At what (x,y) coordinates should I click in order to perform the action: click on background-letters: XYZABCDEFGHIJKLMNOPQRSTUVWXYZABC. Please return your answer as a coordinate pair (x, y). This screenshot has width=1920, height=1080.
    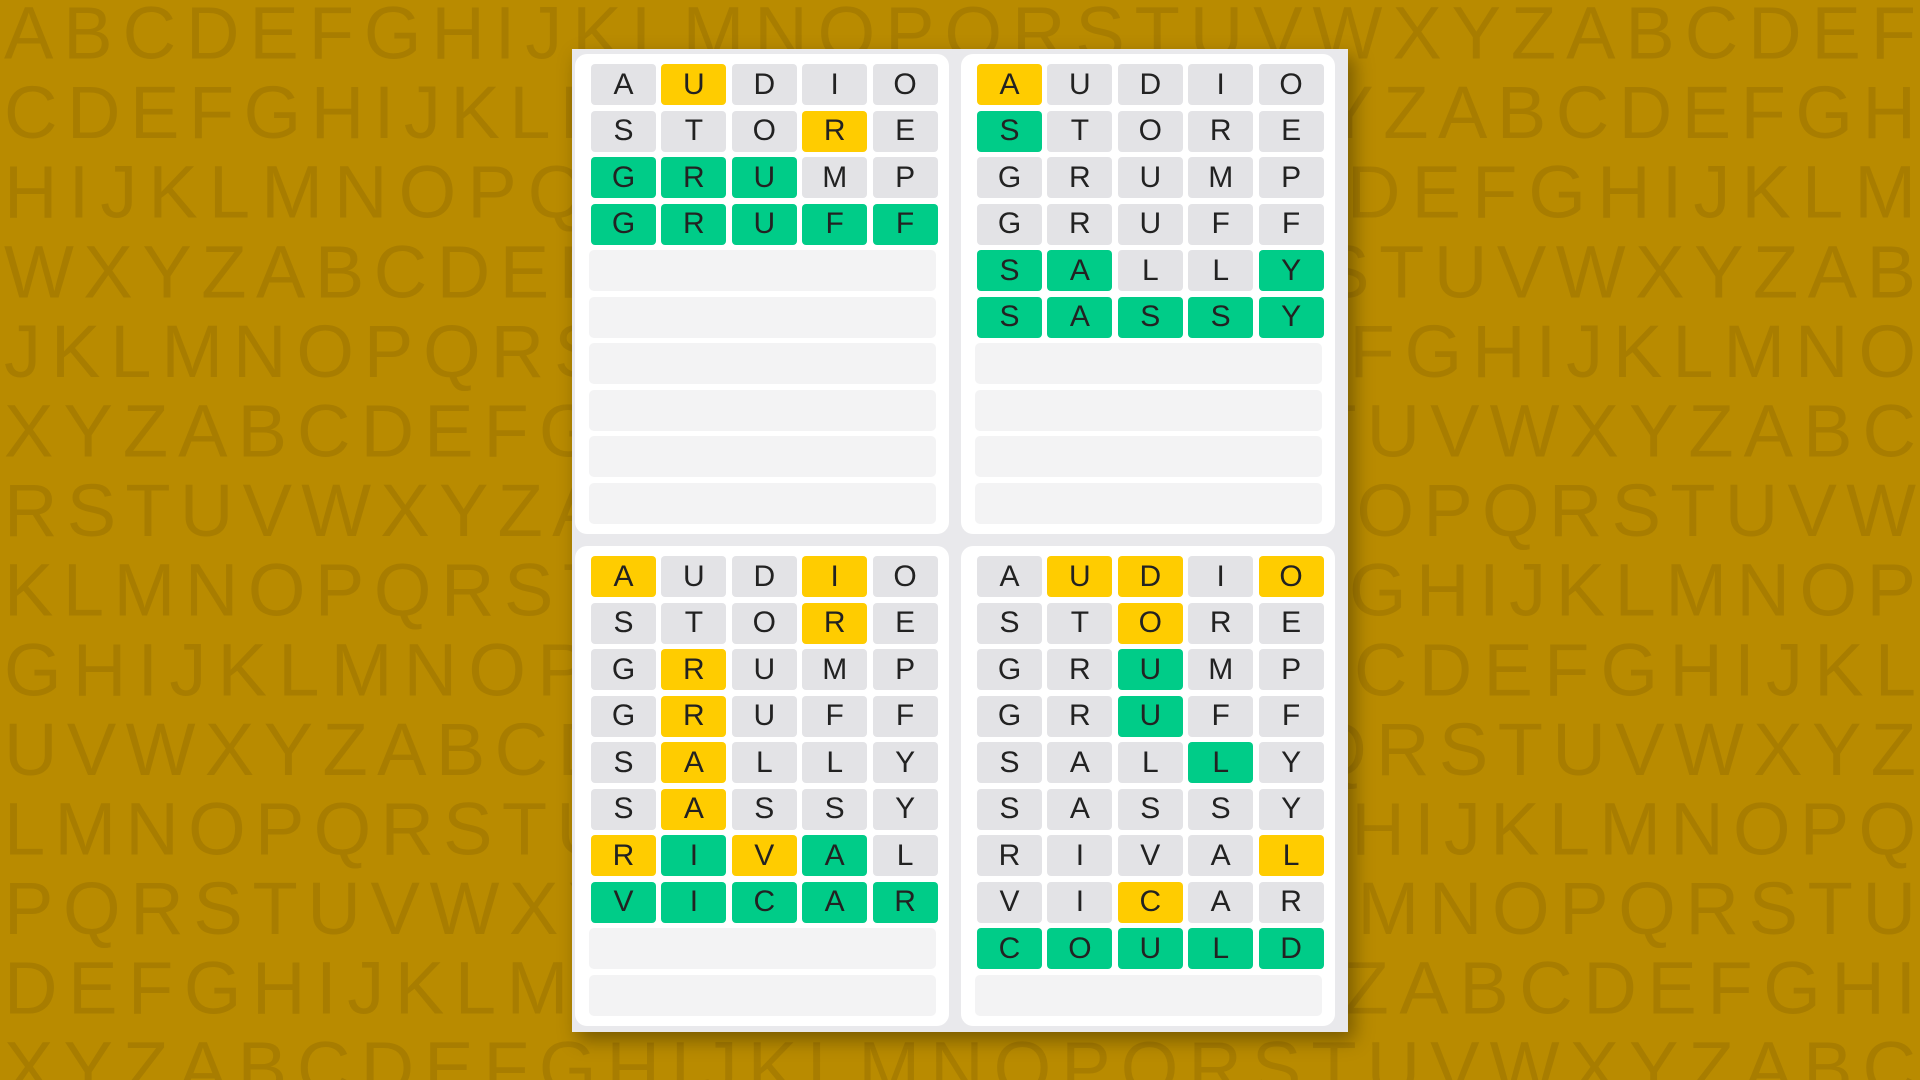
    Looking at the image, I should click on (960, 1053).